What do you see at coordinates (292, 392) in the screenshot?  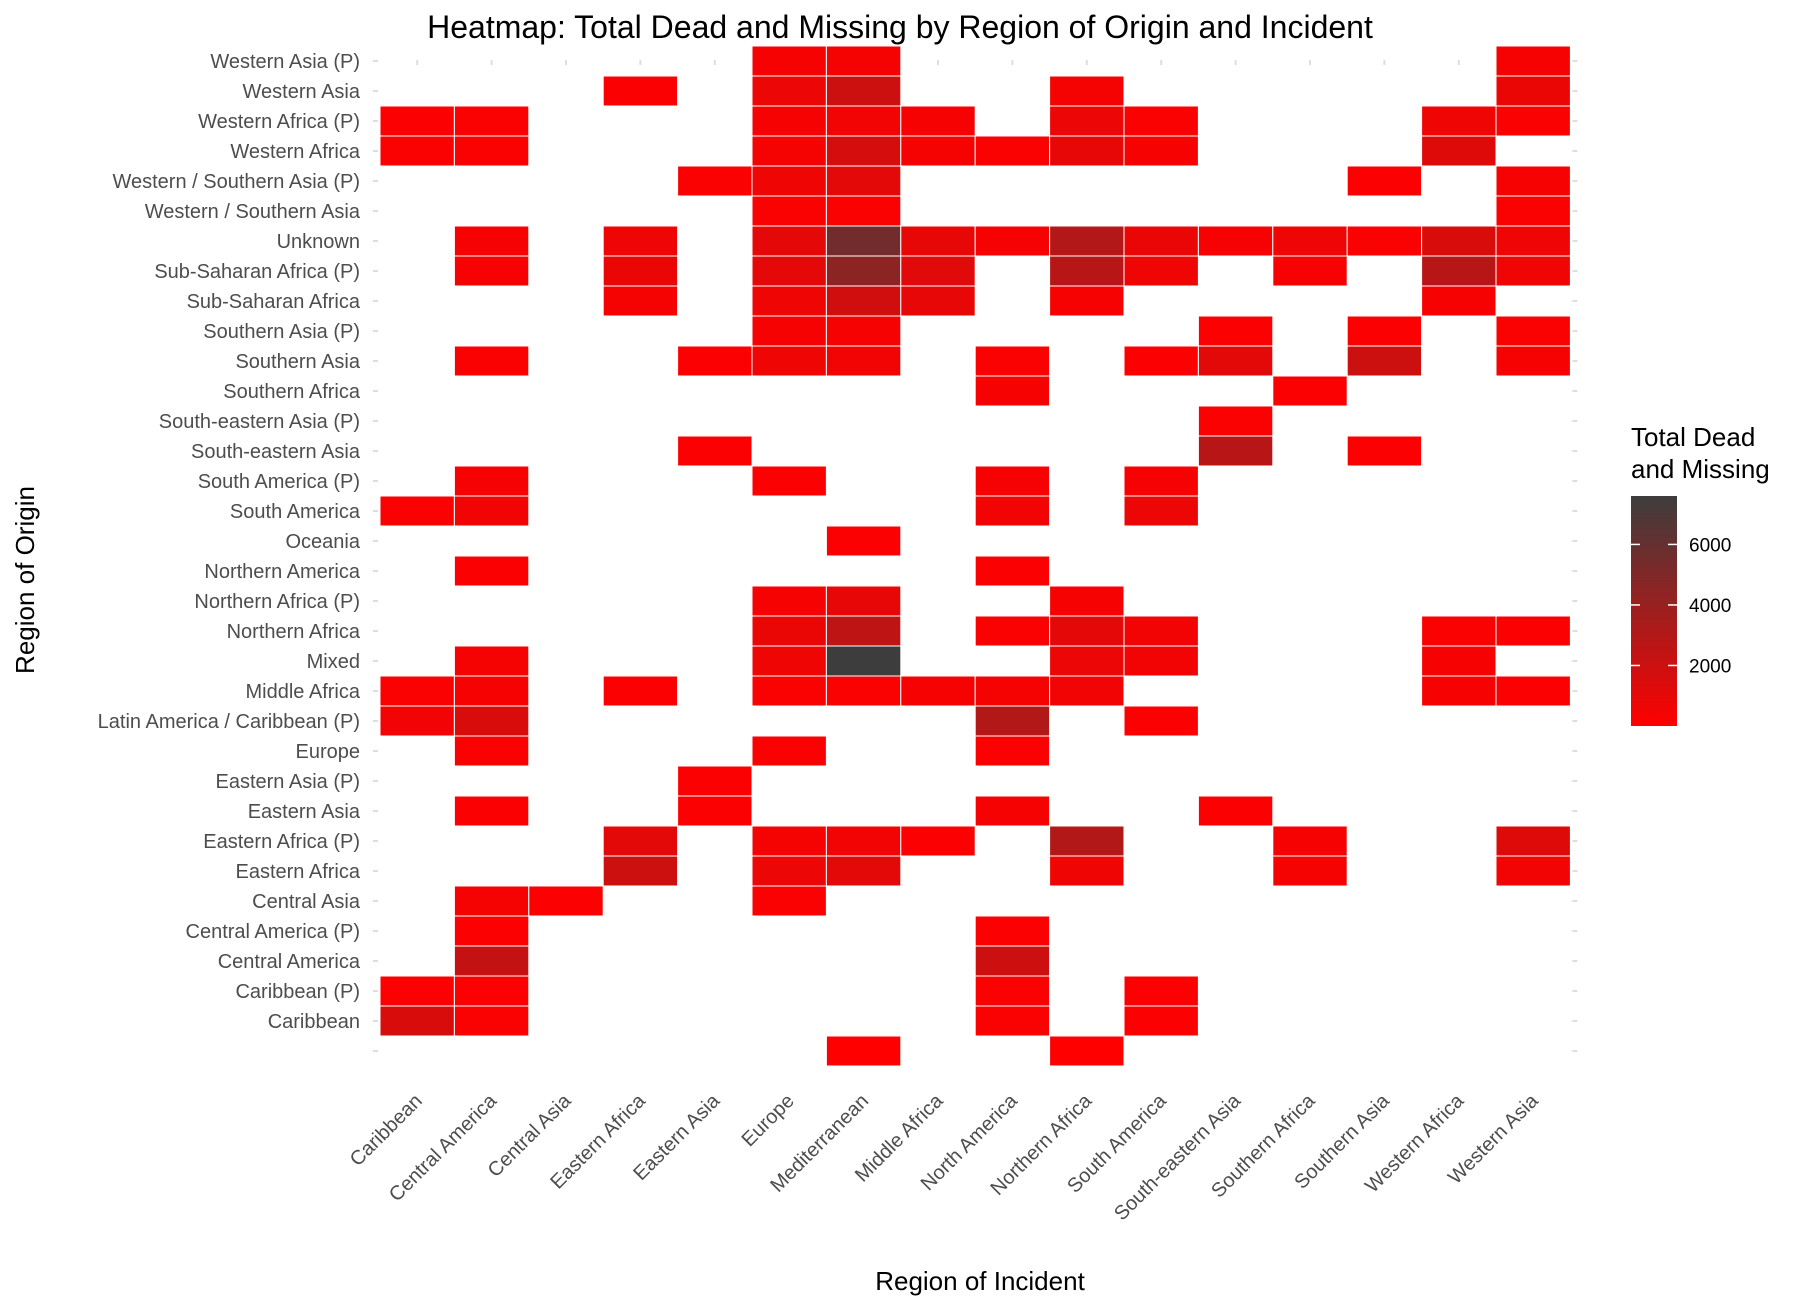 I see `y-tick-label: Southern Africa` at bounding box center [292, 392].